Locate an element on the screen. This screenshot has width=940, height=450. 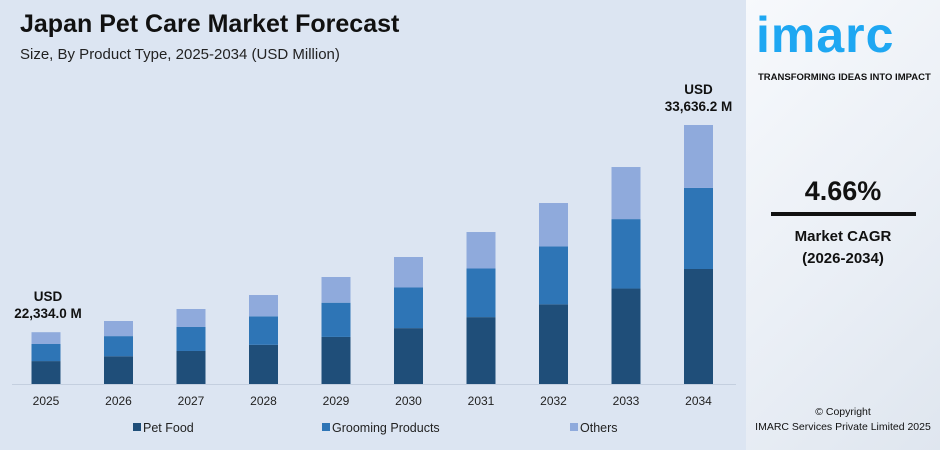
legend-label: Pet Food is located at coordinates (168, 428).